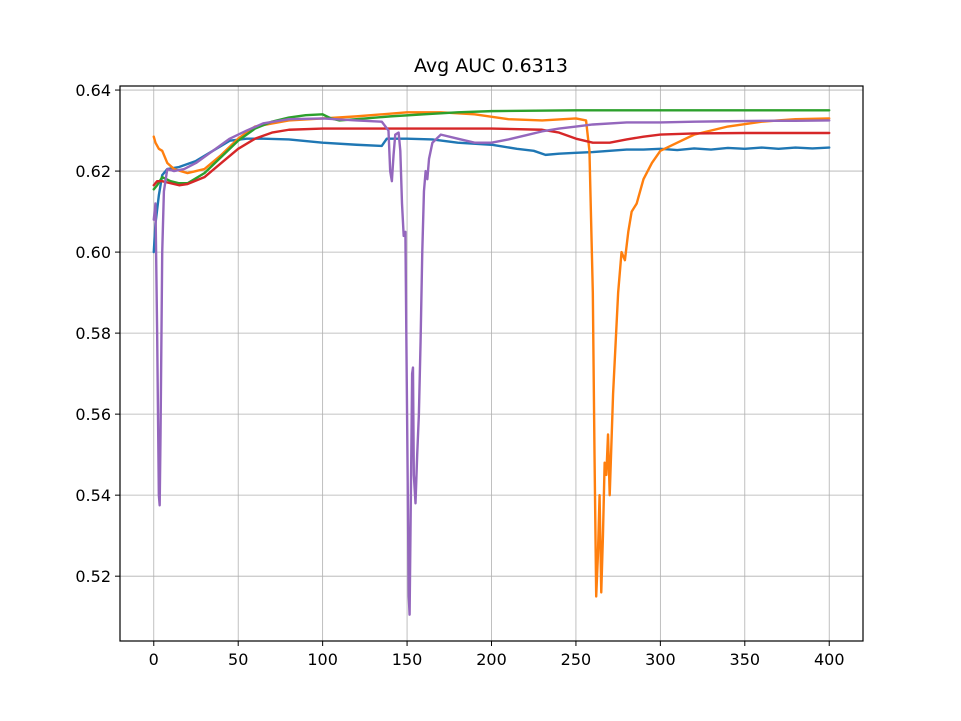  What do you see at coordinates (238, 659) in the screenshot?
I see `x-tick-label: 50` at bounding box center [238, 659].